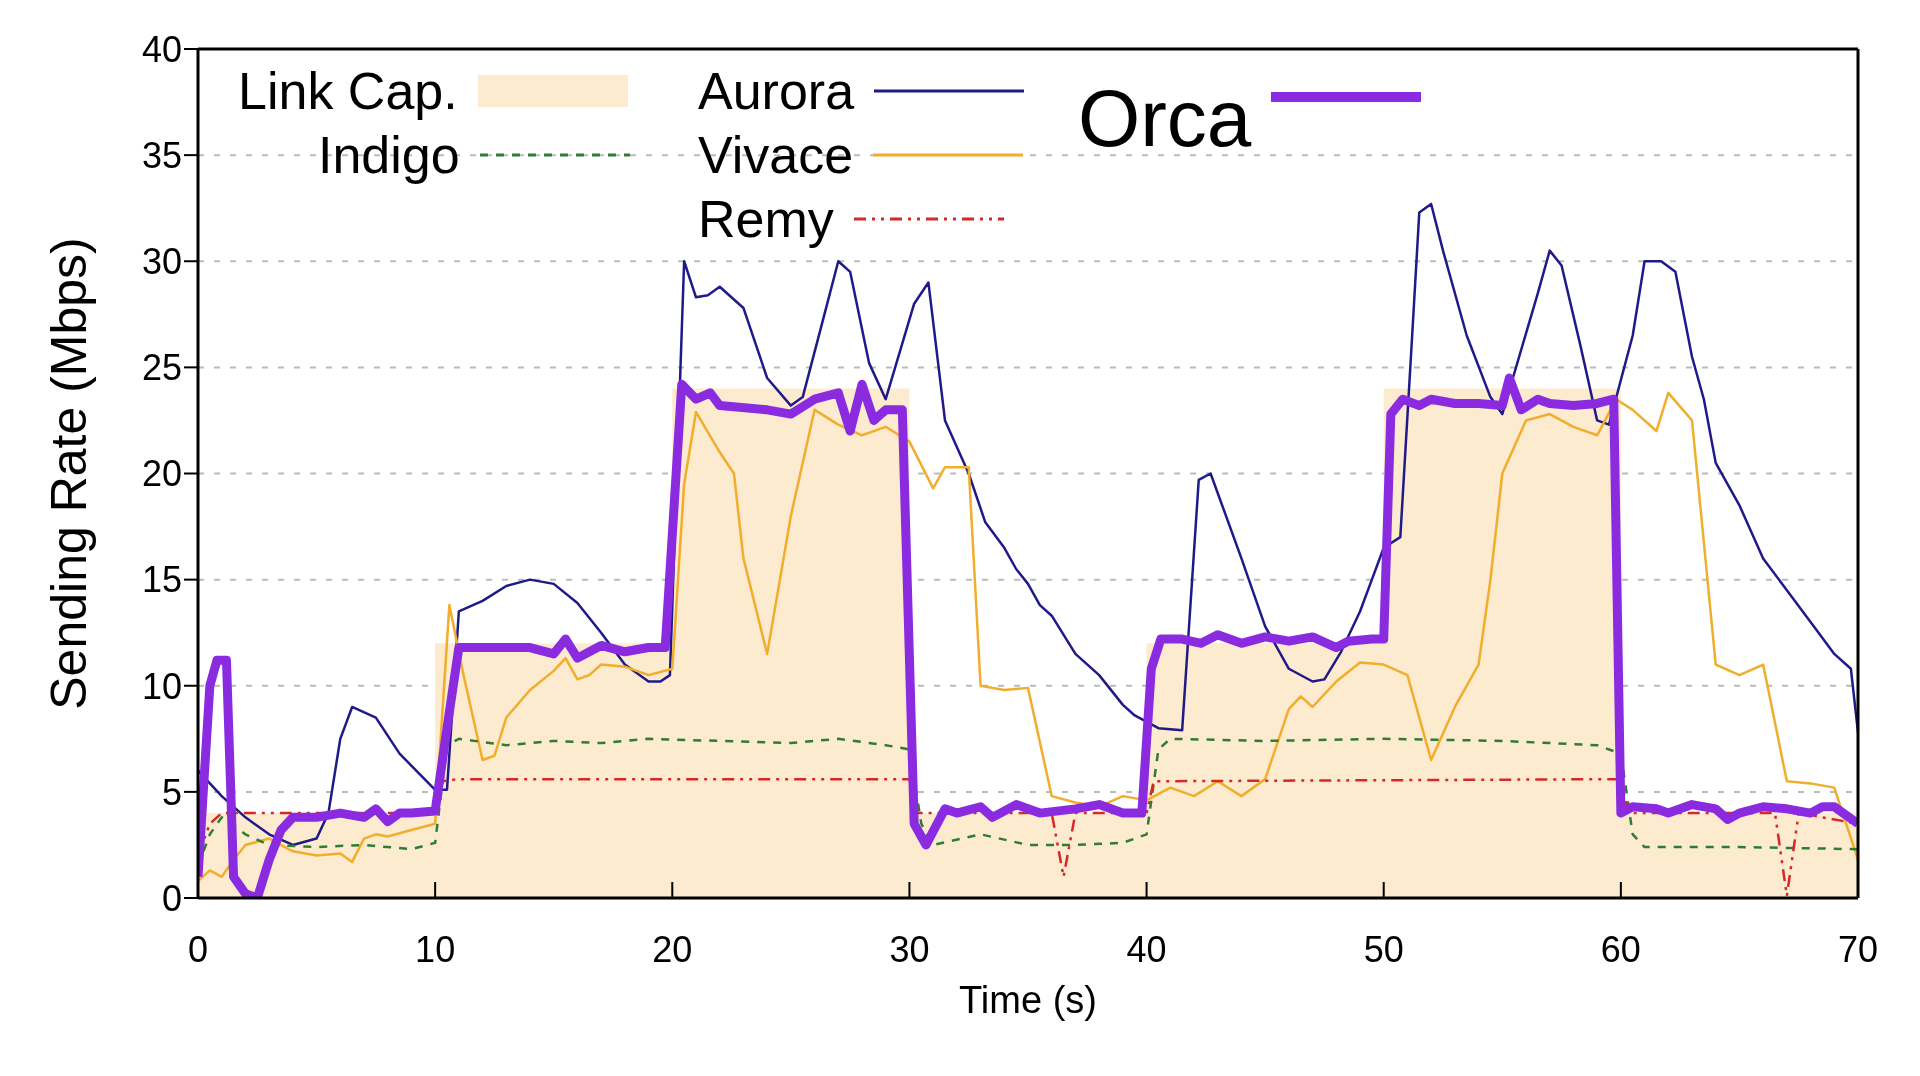 The image size is (1920, 1076). Describe the element at coordinates (348, 91) in the screenshot. I see `legend-label: Link Cap.` at that location.